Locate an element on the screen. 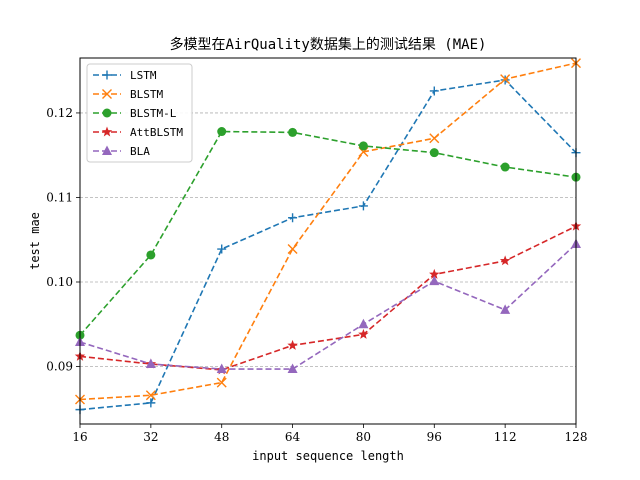  y-tick-label: 0.11 is located at coordinates (59, 197).